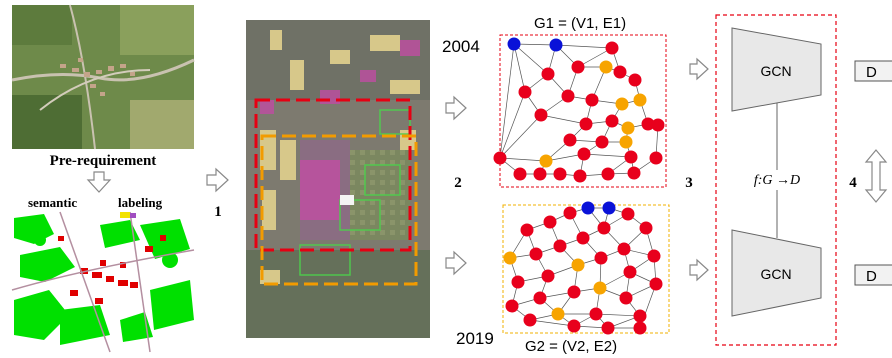 This screenshot has width=892, height=358. I want to click on output-d-top, so click(873, 71).